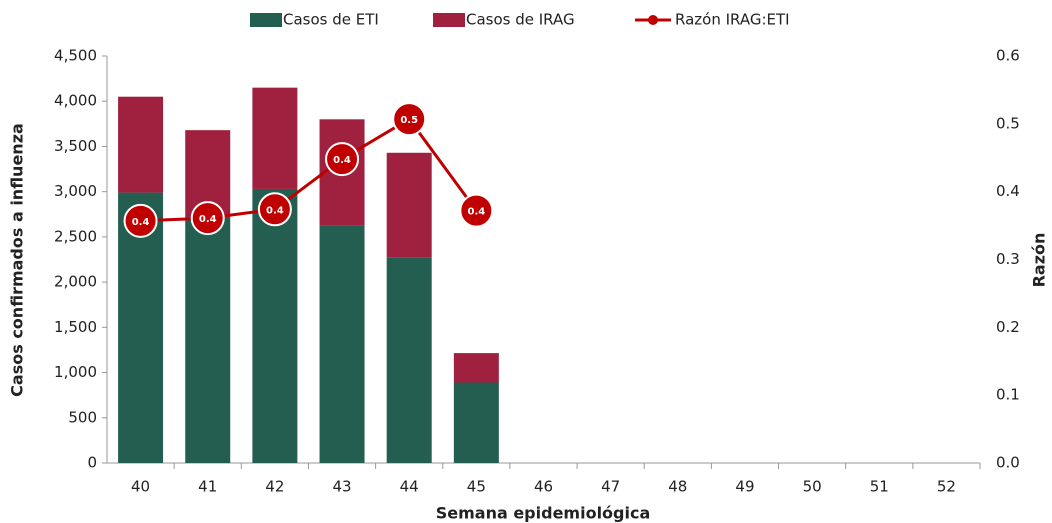 This screenshot has width=1052, height=523. I want to click on y-tick-label: 2,000, so click(75, 282).